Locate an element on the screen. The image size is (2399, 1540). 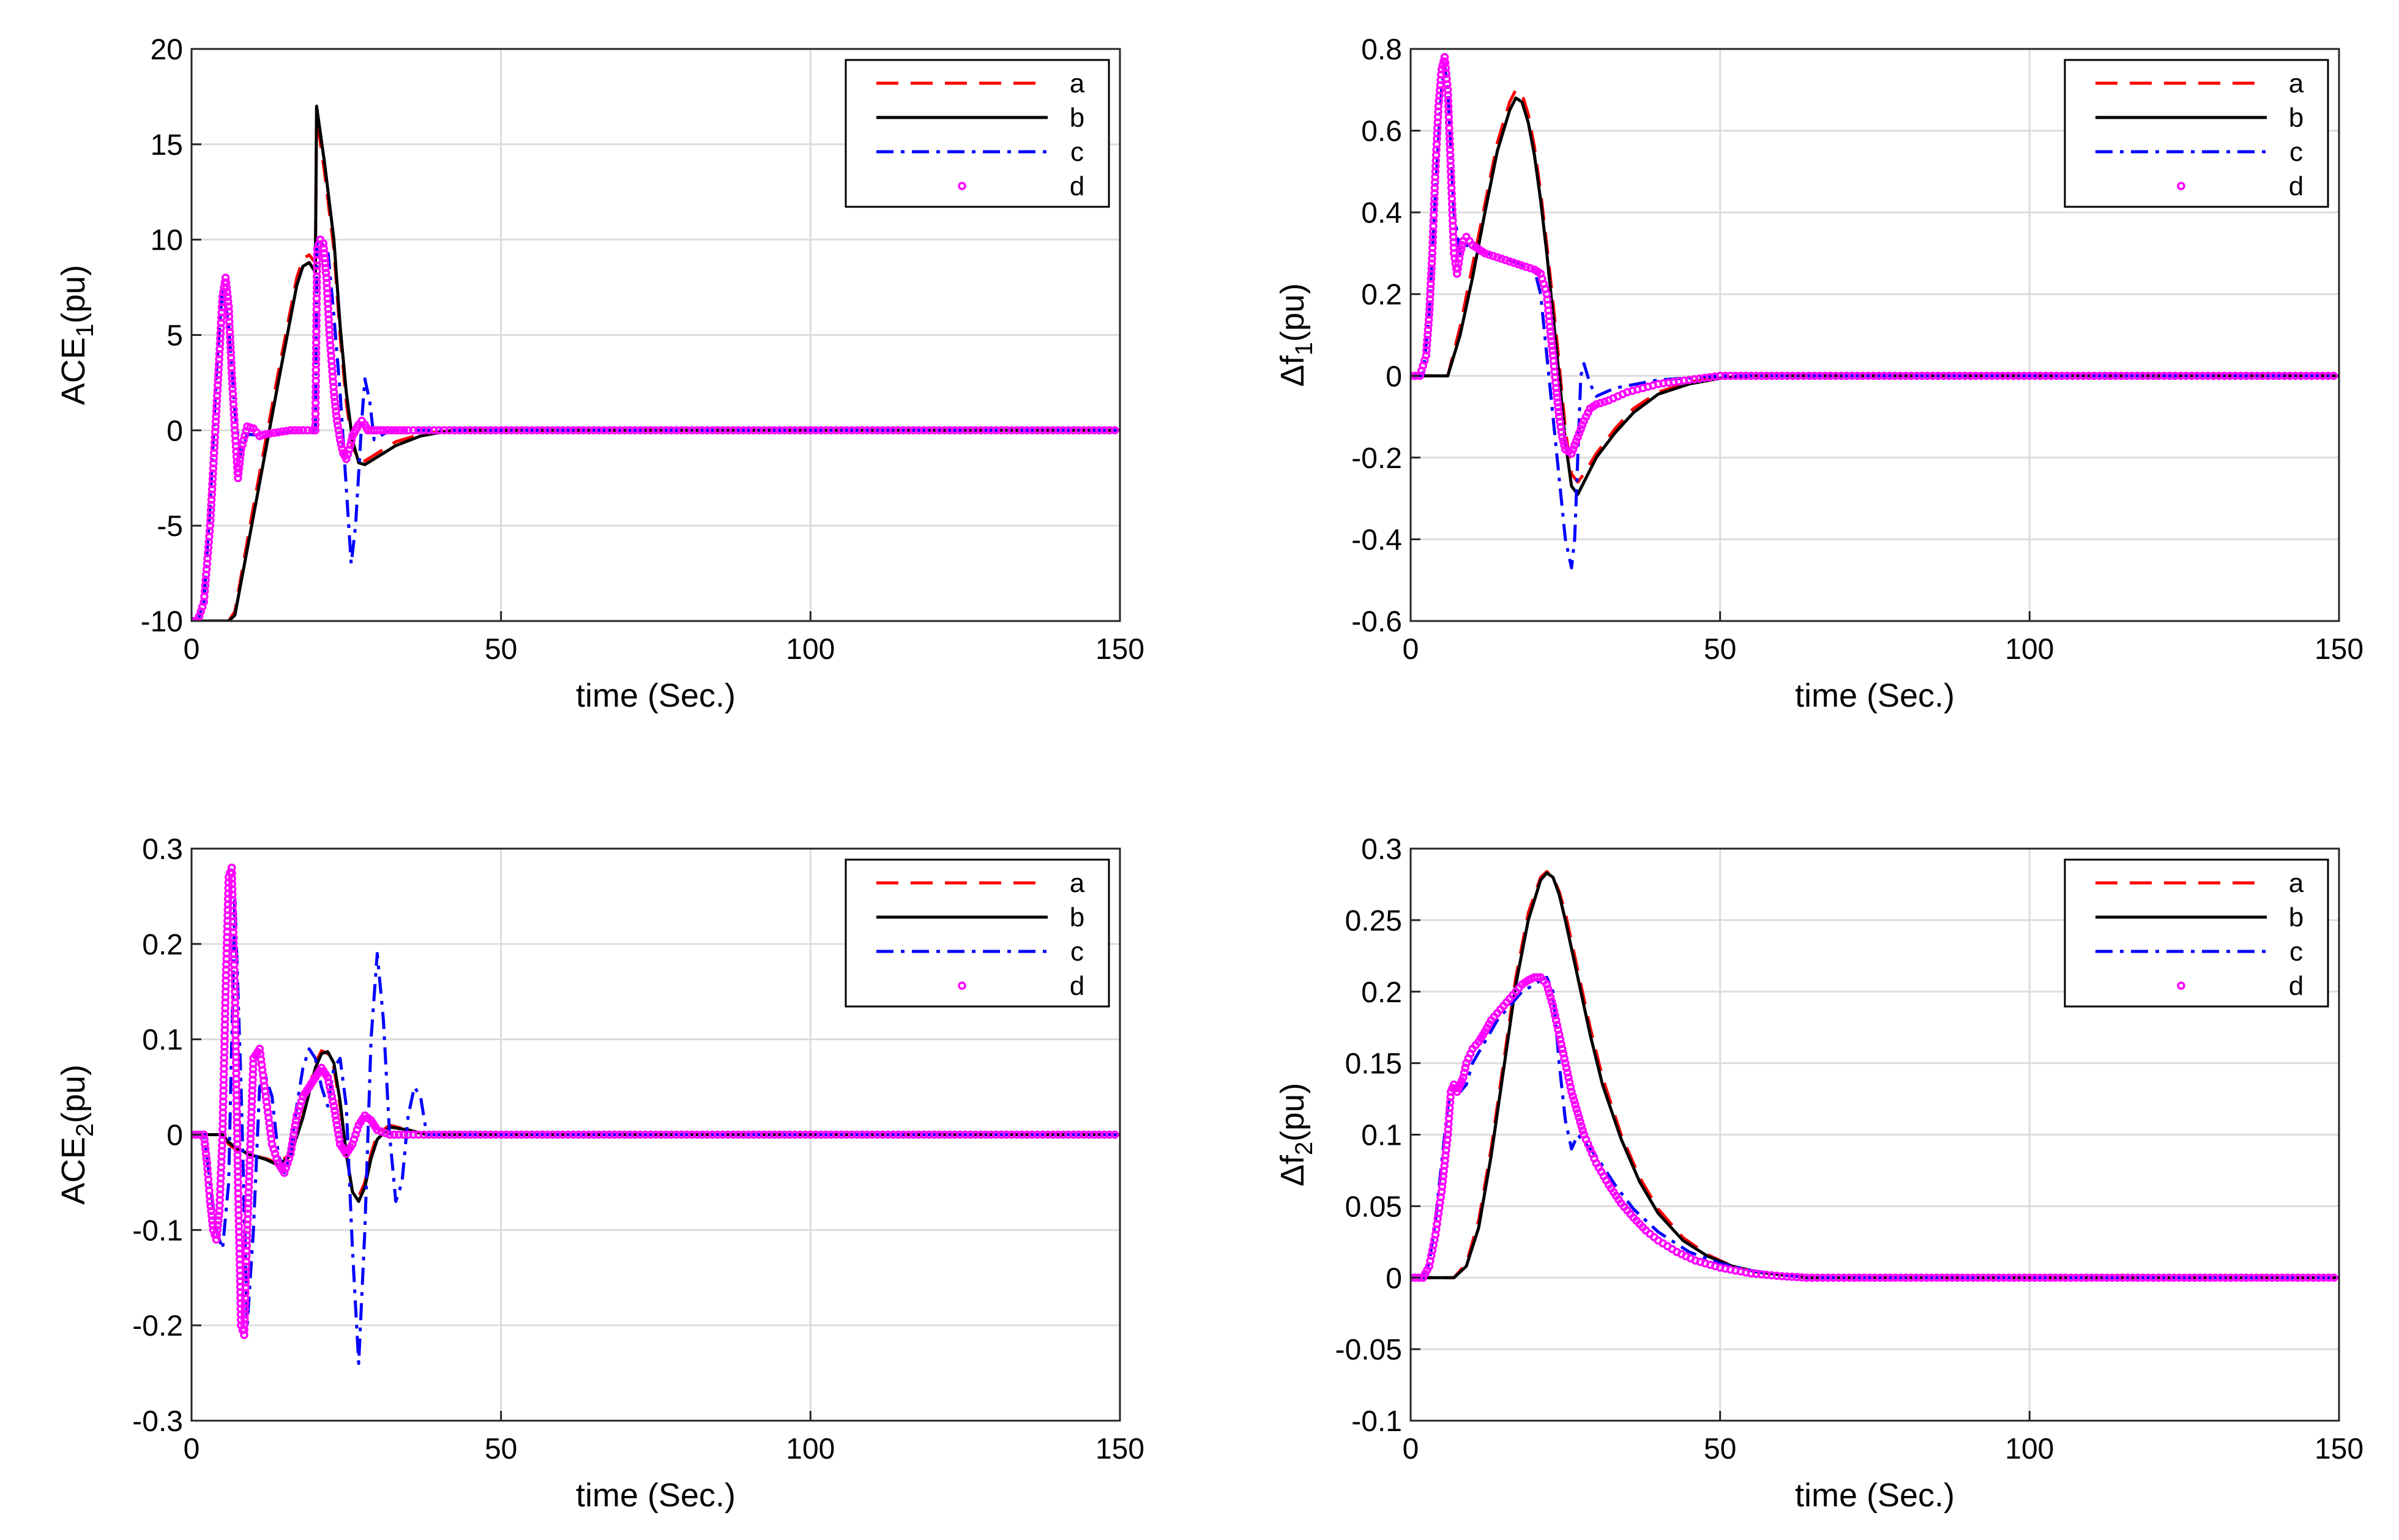
series-b-line is located at coordinates (656, 363).